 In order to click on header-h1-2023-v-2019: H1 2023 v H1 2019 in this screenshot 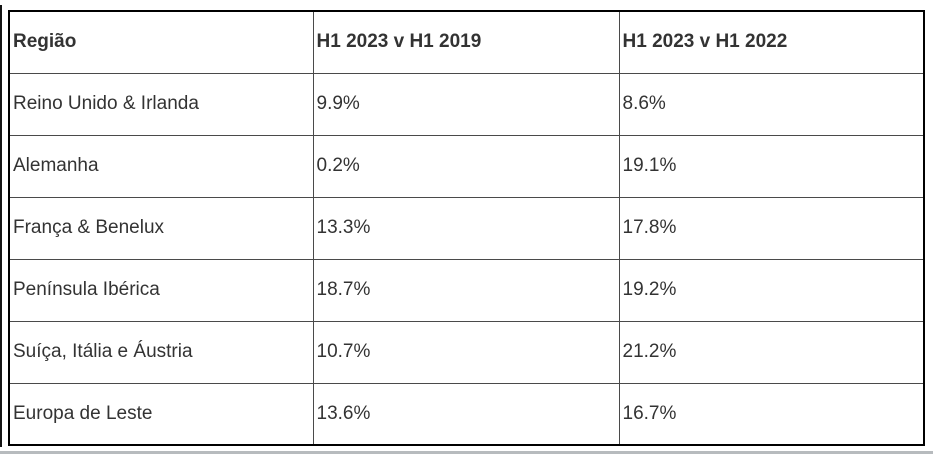, I will do `click(466, 42)`.